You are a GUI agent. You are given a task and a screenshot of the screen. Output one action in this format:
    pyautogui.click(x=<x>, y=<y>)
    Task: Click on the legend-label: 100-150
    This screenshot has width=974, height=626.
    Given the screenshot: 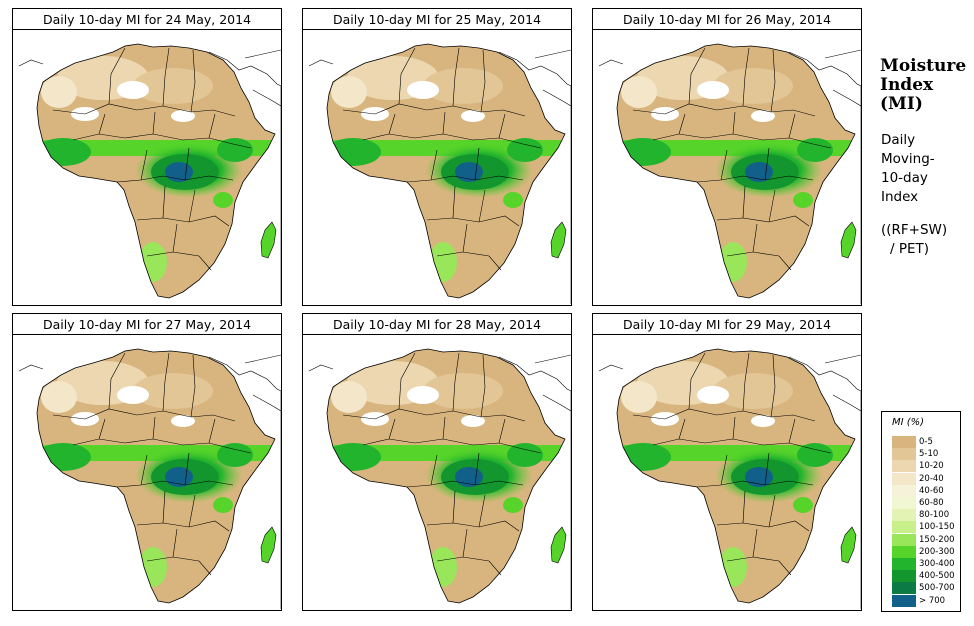 What is the action you would take?
    pyautogui.click(x=937, y=527)
    